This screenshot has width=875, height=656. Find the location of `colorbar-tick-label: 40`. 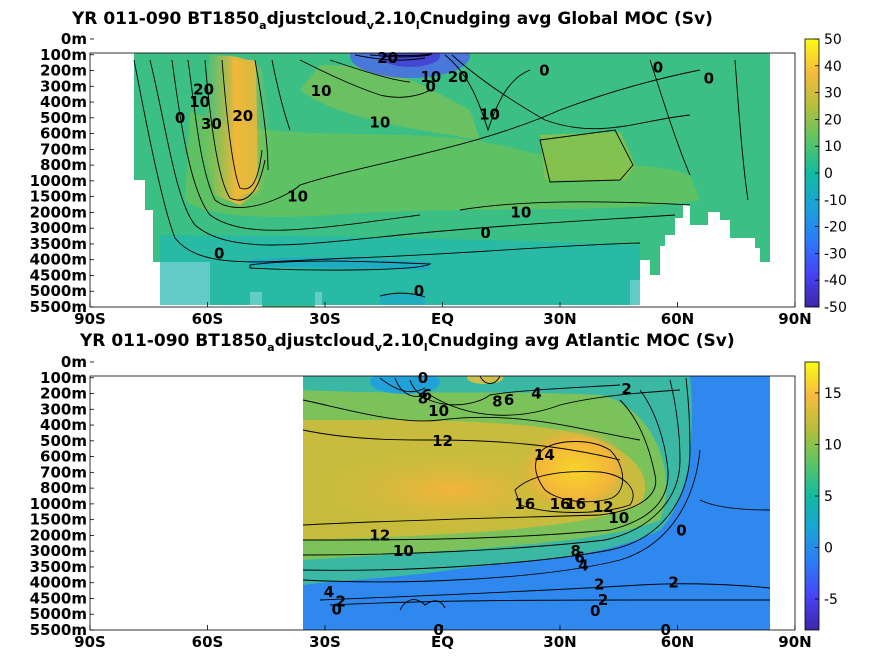

colorbar-tick-label: 40 is located at coordinates (833, 67).